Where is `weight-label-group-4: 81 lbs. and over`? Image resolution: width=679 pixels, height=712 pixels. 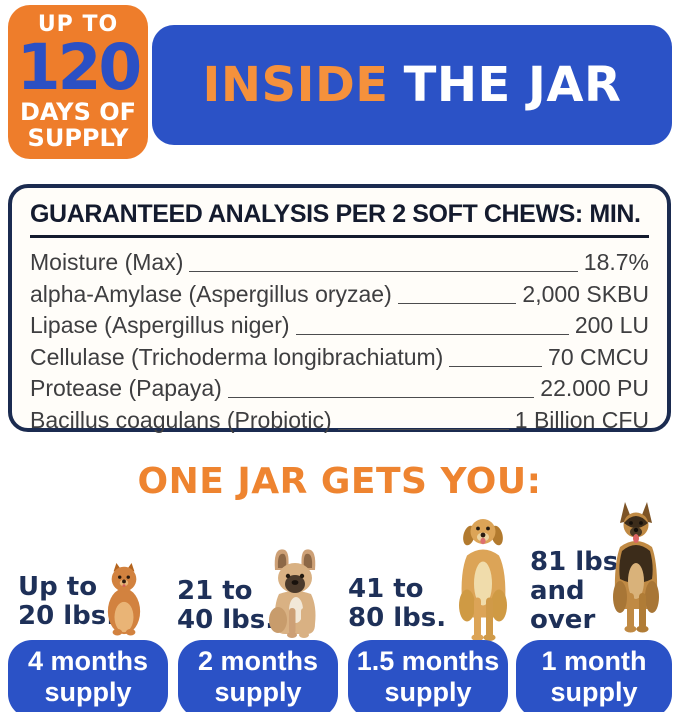
weight-label-group-4: 81 lbs. and over is located at coordinates (579, 591).